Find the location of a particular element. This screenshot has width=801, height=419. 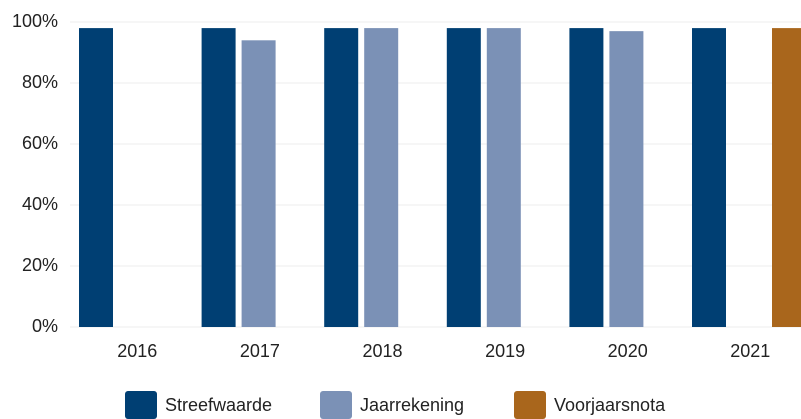

y-tick-label: 80% is located at coordinates (40, 82).